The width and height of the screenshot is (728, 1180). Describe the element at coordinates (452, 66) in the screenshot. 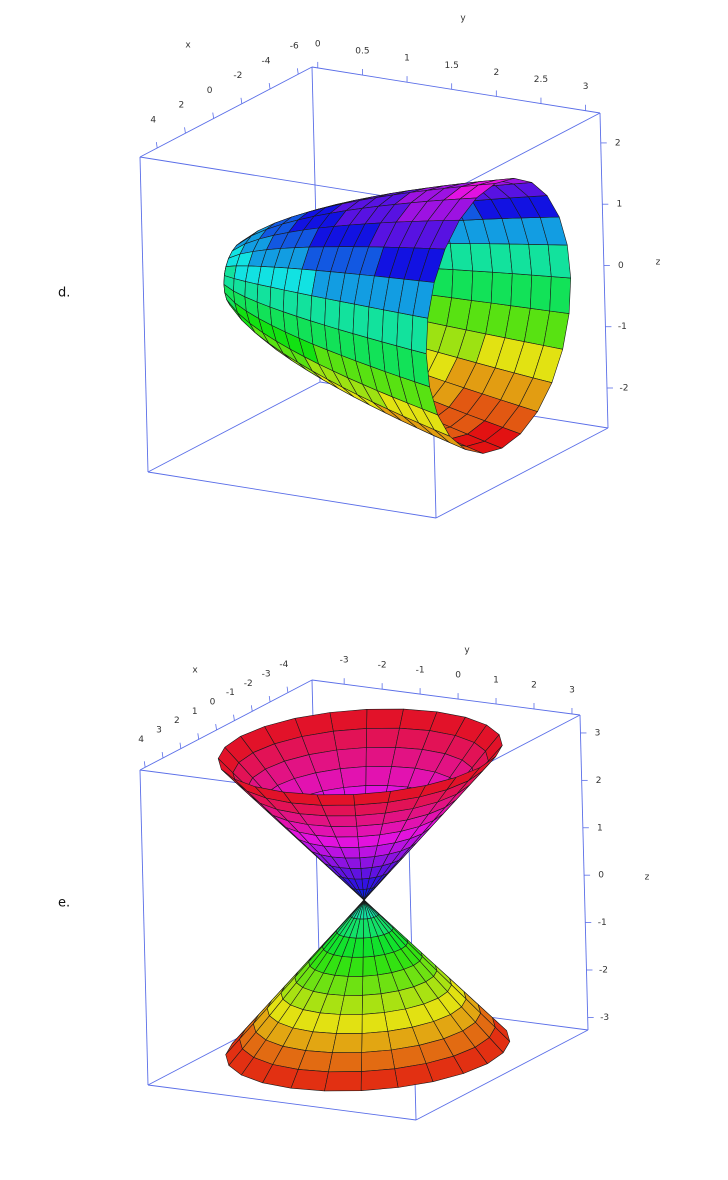

I see `tick-label: 1.5` at that location.